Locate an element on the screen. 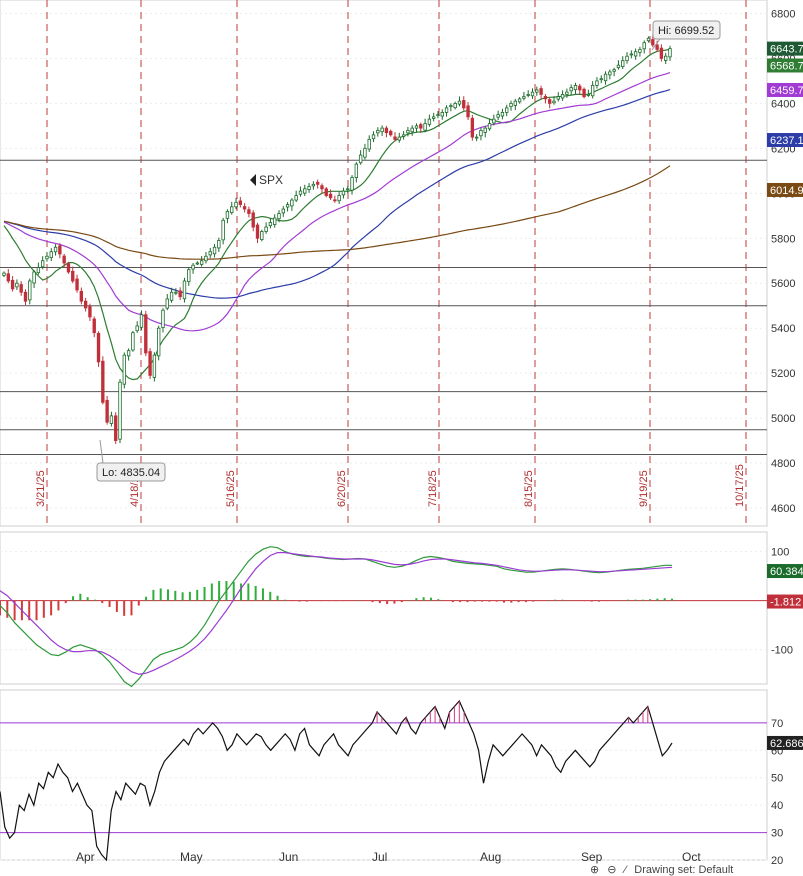 This screenshot has height=876, width=803. symbol-label: SPX is located at coordinates (271, 180).